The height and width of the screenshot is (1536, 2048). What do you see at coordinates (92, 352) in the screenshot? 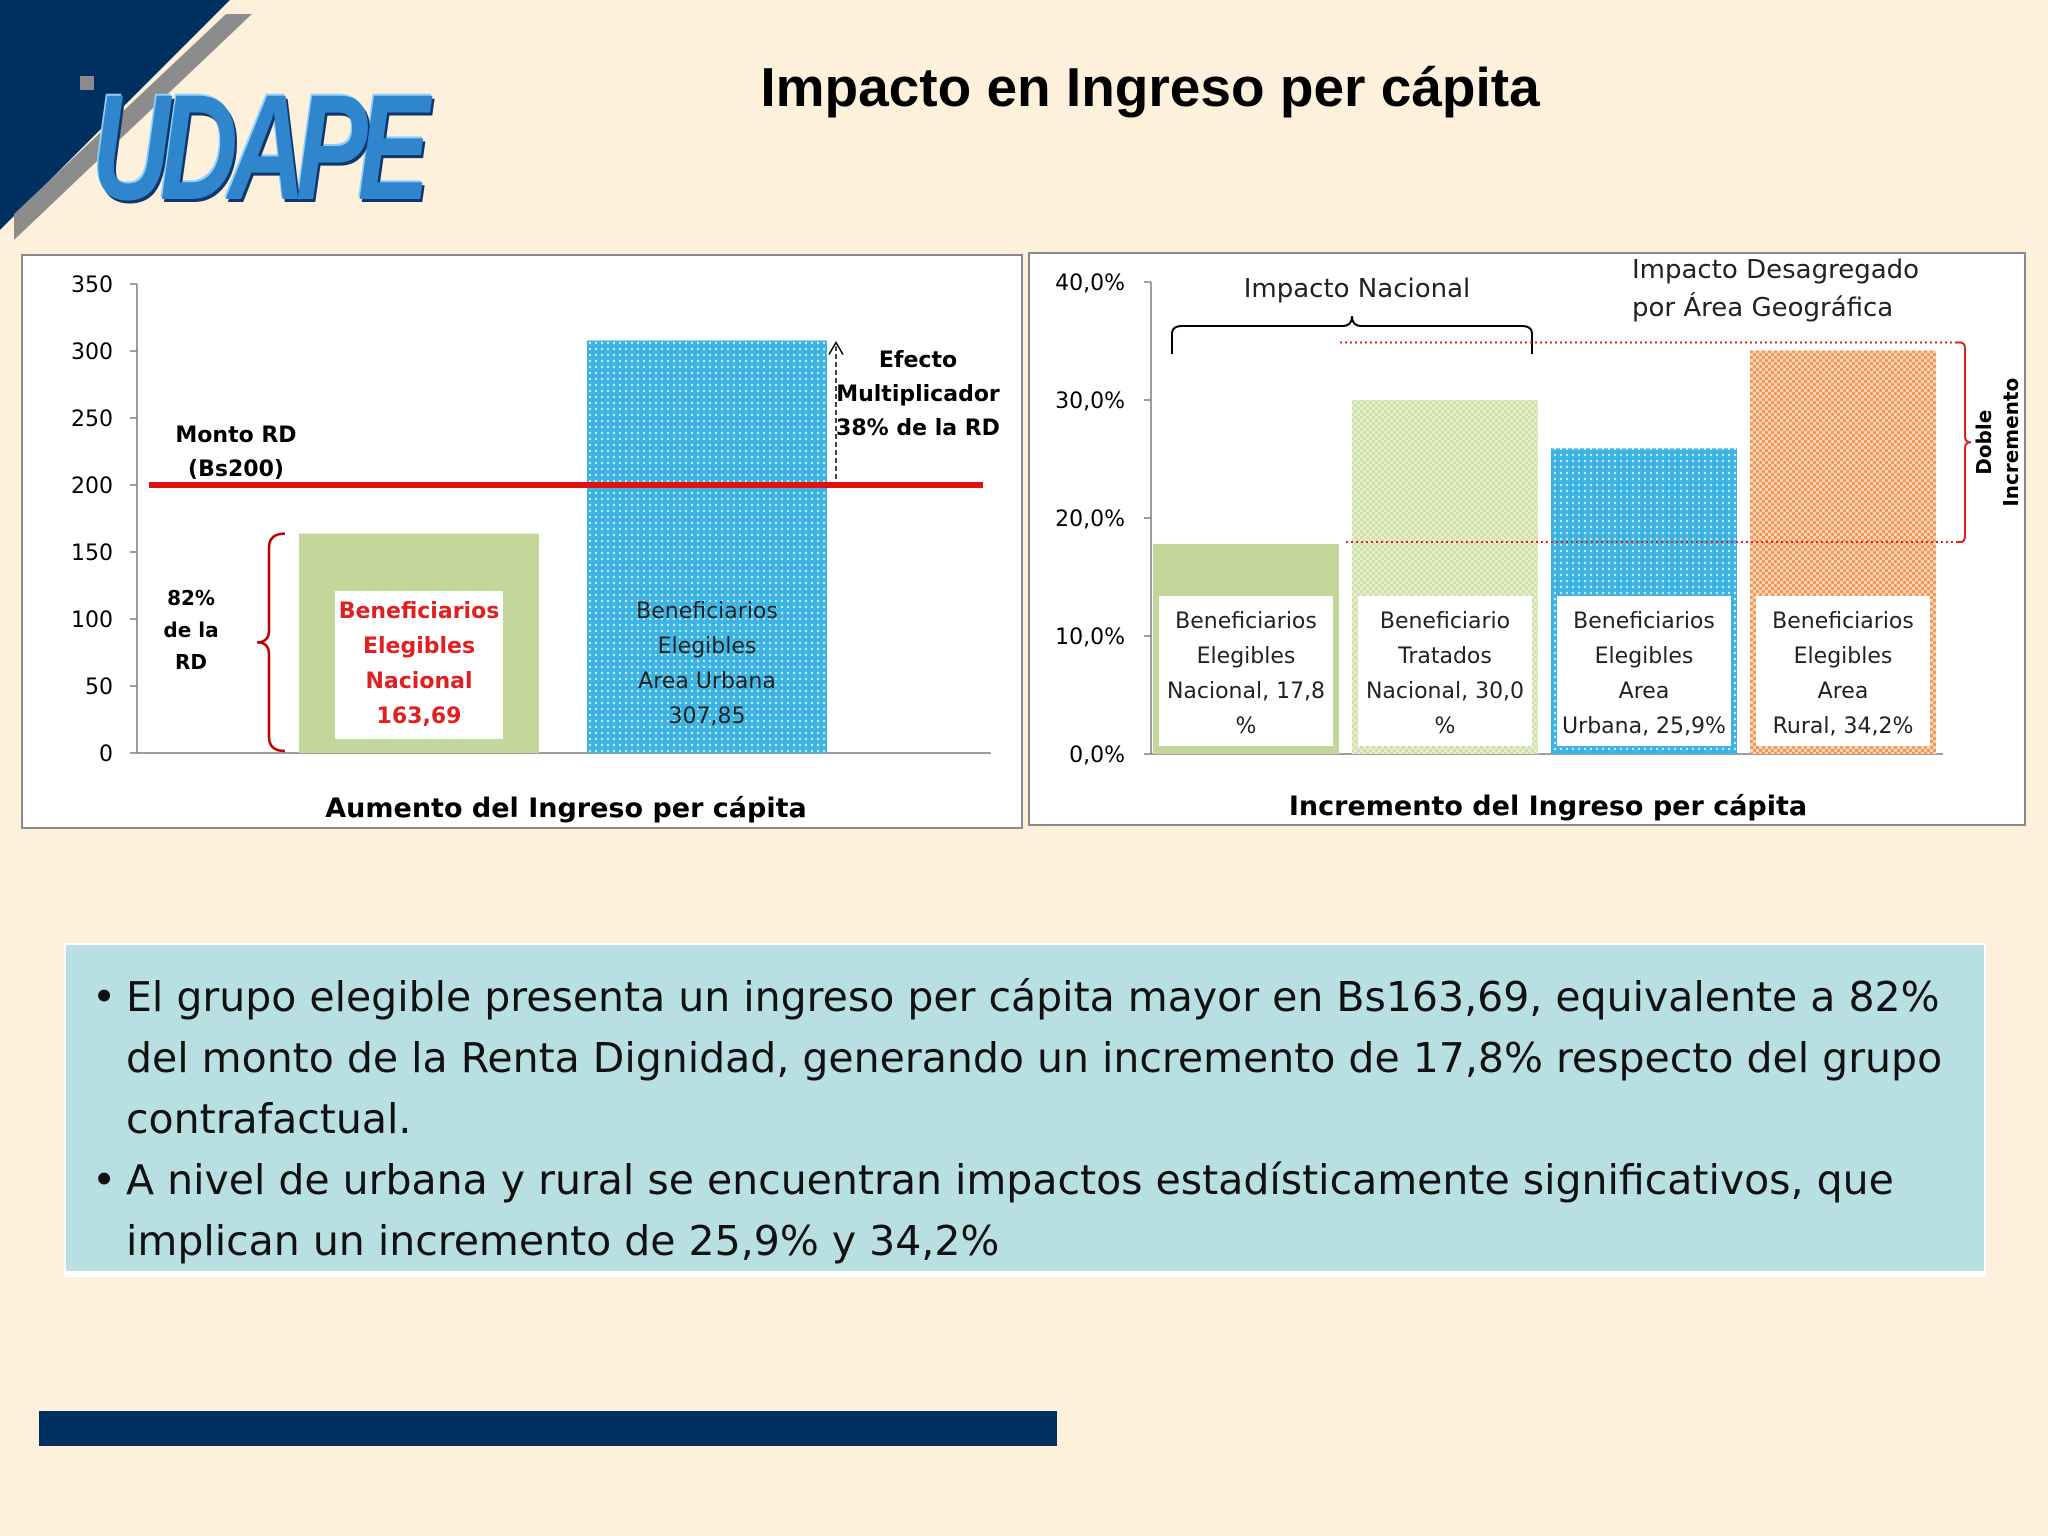
I see `y-tick-label: 300` at bounding box center [92, 352].